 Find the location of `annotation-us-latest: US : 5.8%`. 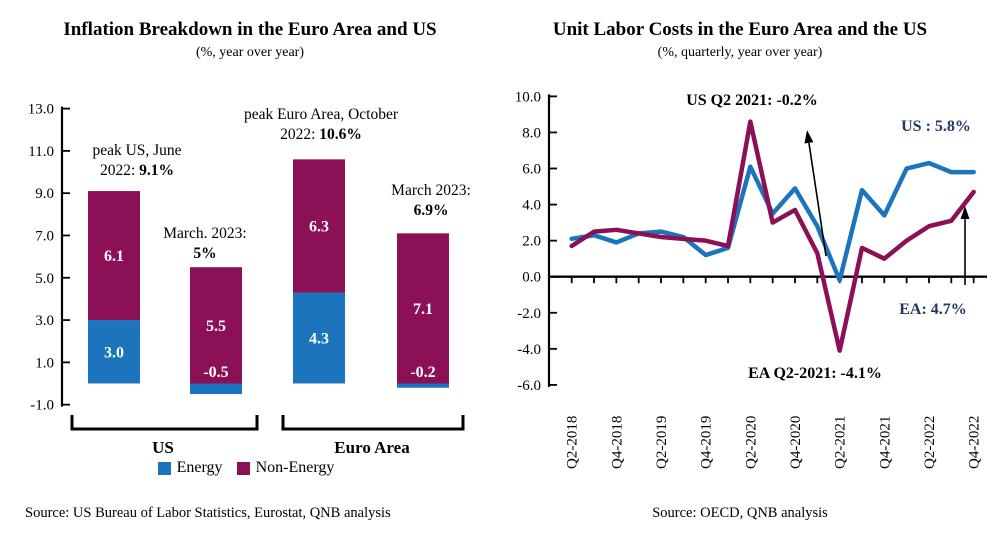

annotation-us-latest: US : 5.8% is located at coordinates (936, 126).